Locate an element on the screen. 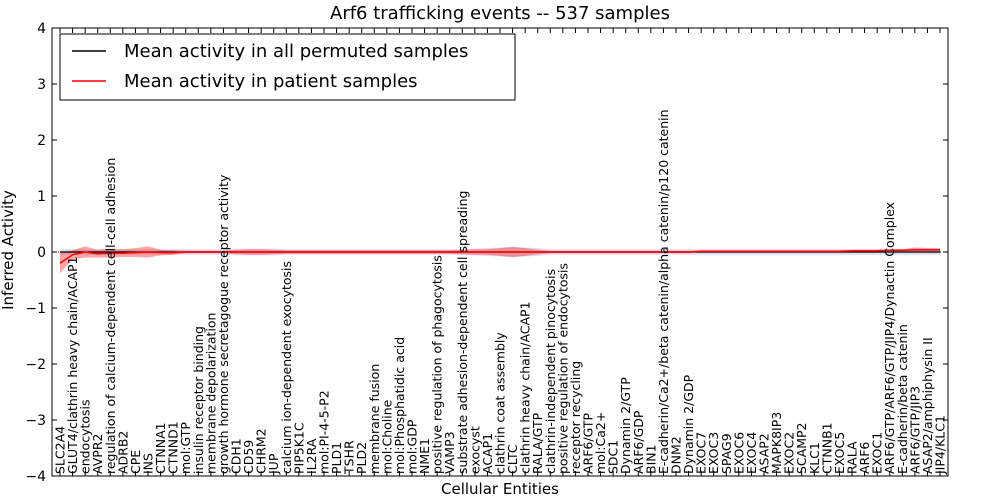 This screenshot has width=1000, height=500. y-tick-label: 3 is located at coordinates (41, 85).